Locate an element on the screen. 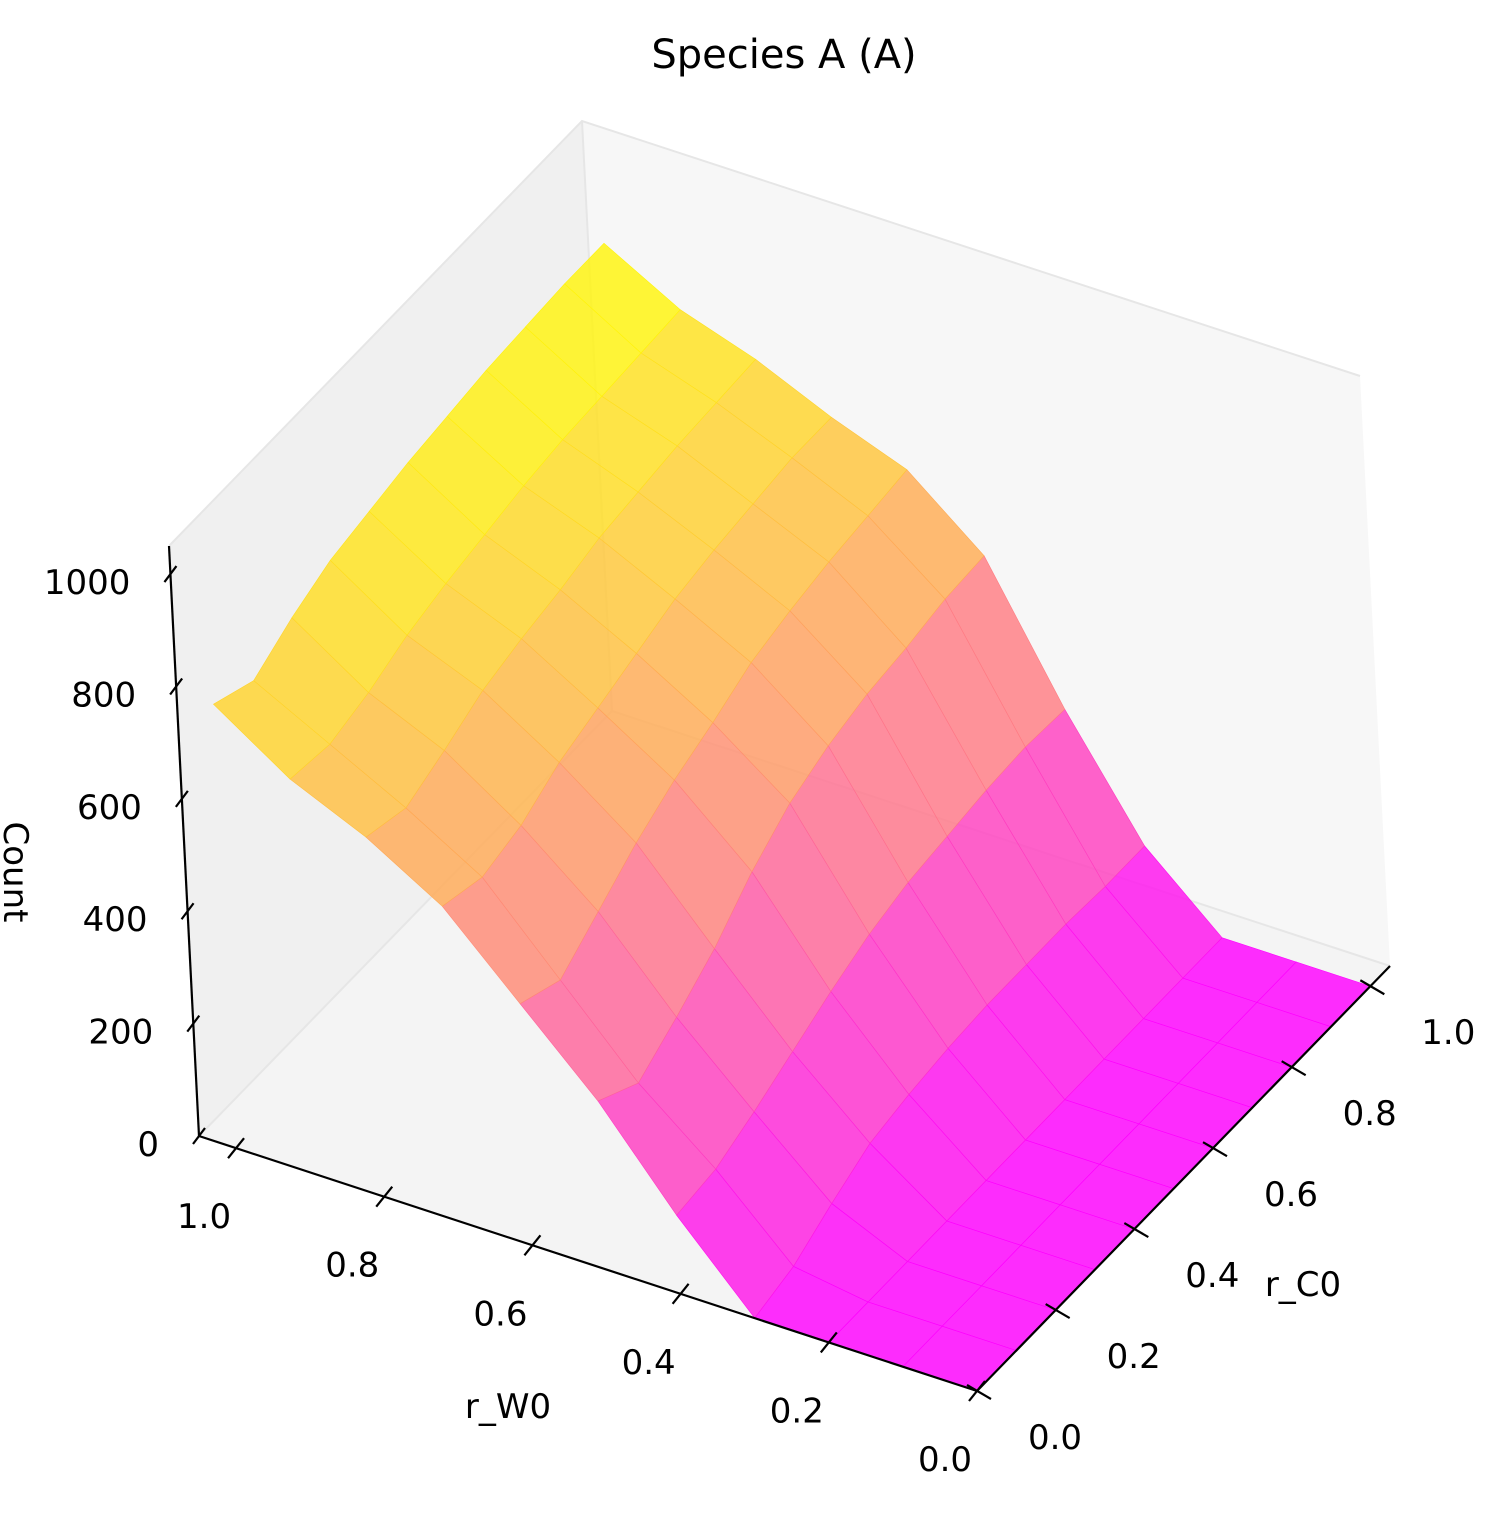 This screenshot has height=1516, width=1508. x-axis-label: r_W0 is located at coordinates (508, 1407).